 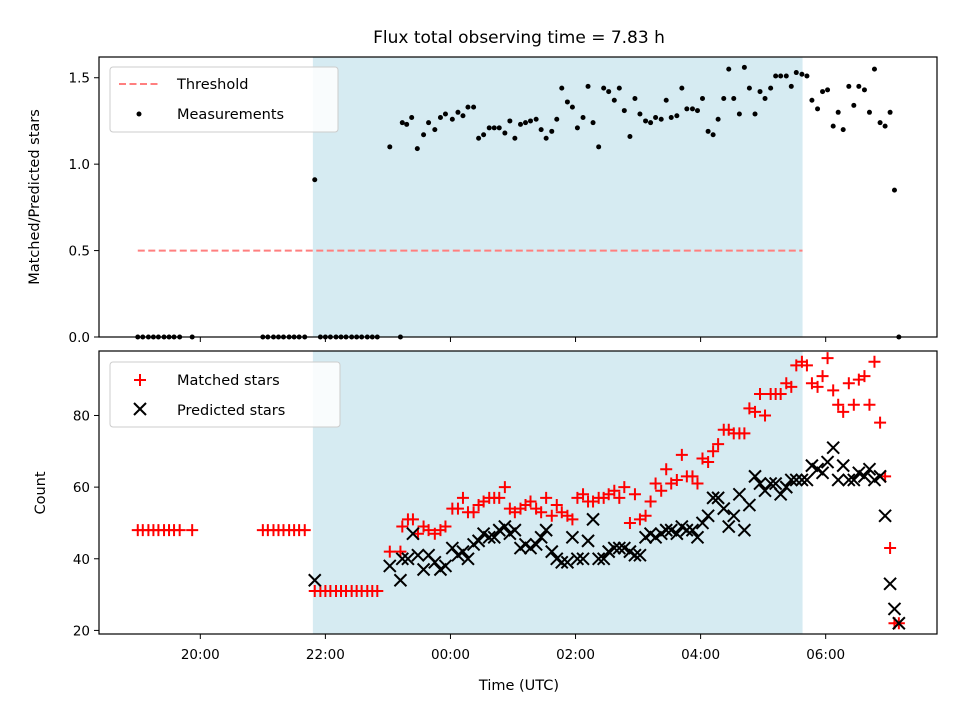 What do you see at coordinates (79, 338) in the screenshot?
I see `top-ytick-label: 0.0` at bounding box center [79, 338].